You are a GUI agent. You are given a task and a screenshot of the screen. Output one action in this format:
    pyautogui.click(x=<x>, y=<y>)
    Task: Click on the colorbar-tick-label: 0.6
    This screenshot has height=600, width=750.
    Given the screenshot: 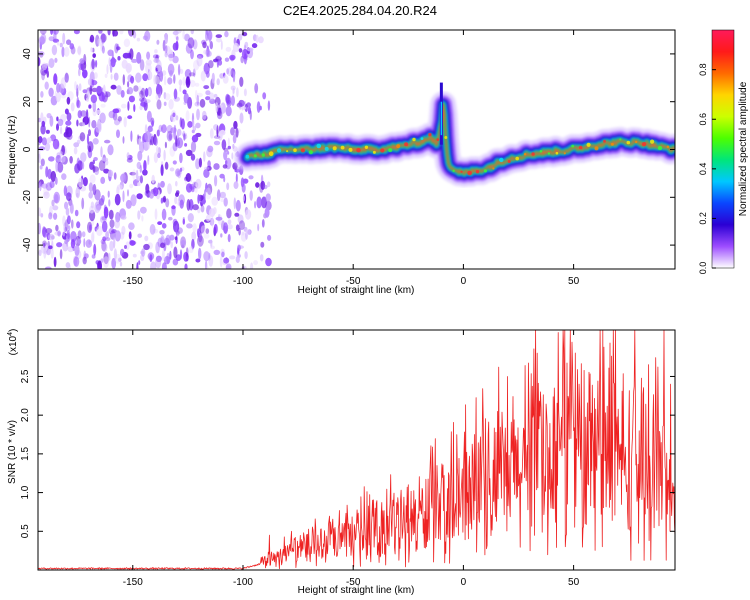 What is the action you would take?
    pyautogui.click(x=703, y=119)
    